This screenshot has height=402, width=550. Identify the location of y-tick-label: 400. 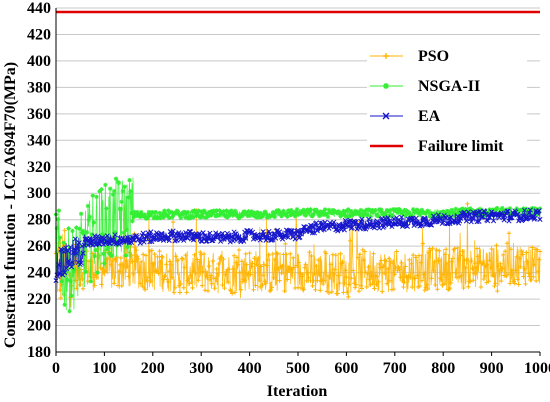
(39, 61).